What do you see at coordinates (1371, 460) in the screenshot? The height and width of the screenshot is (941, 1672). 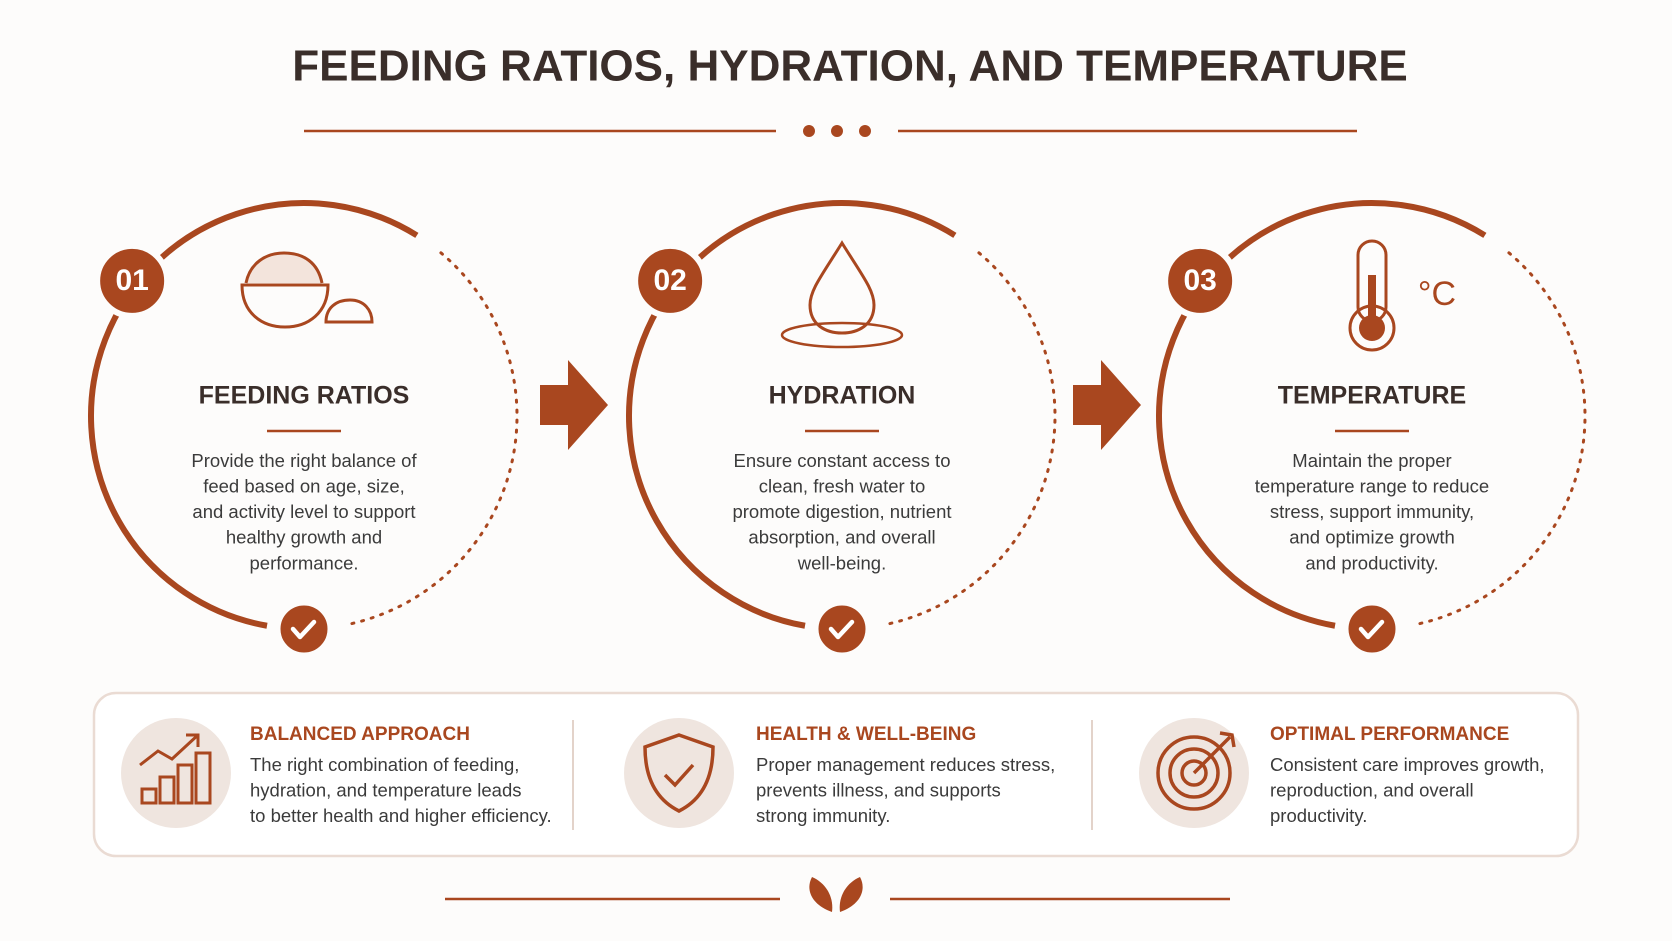 I see `step-description: Maintain the proper` at bounding box center [1371, 460].